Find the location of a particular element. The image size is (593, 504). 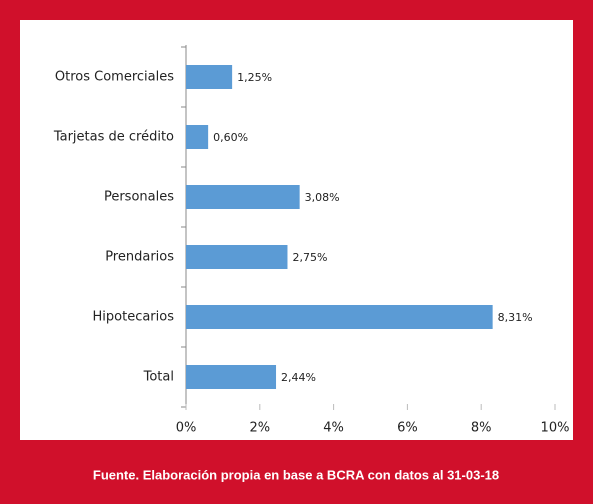

data-label: 0,60% is located at coordinates (230, 137).